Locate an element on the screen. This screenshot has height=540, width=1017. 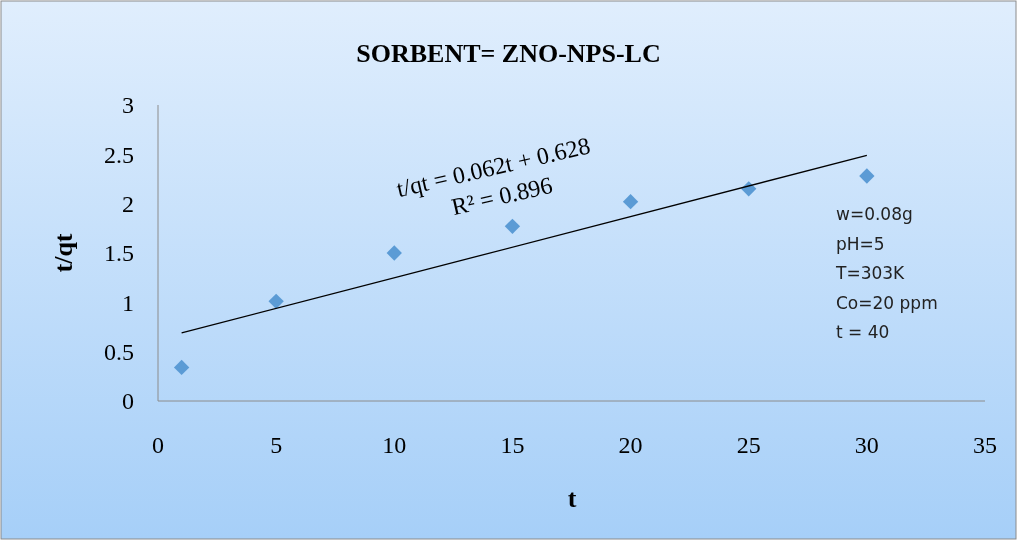
y-axis-title: t/qt is located at coordinates (63, 253).